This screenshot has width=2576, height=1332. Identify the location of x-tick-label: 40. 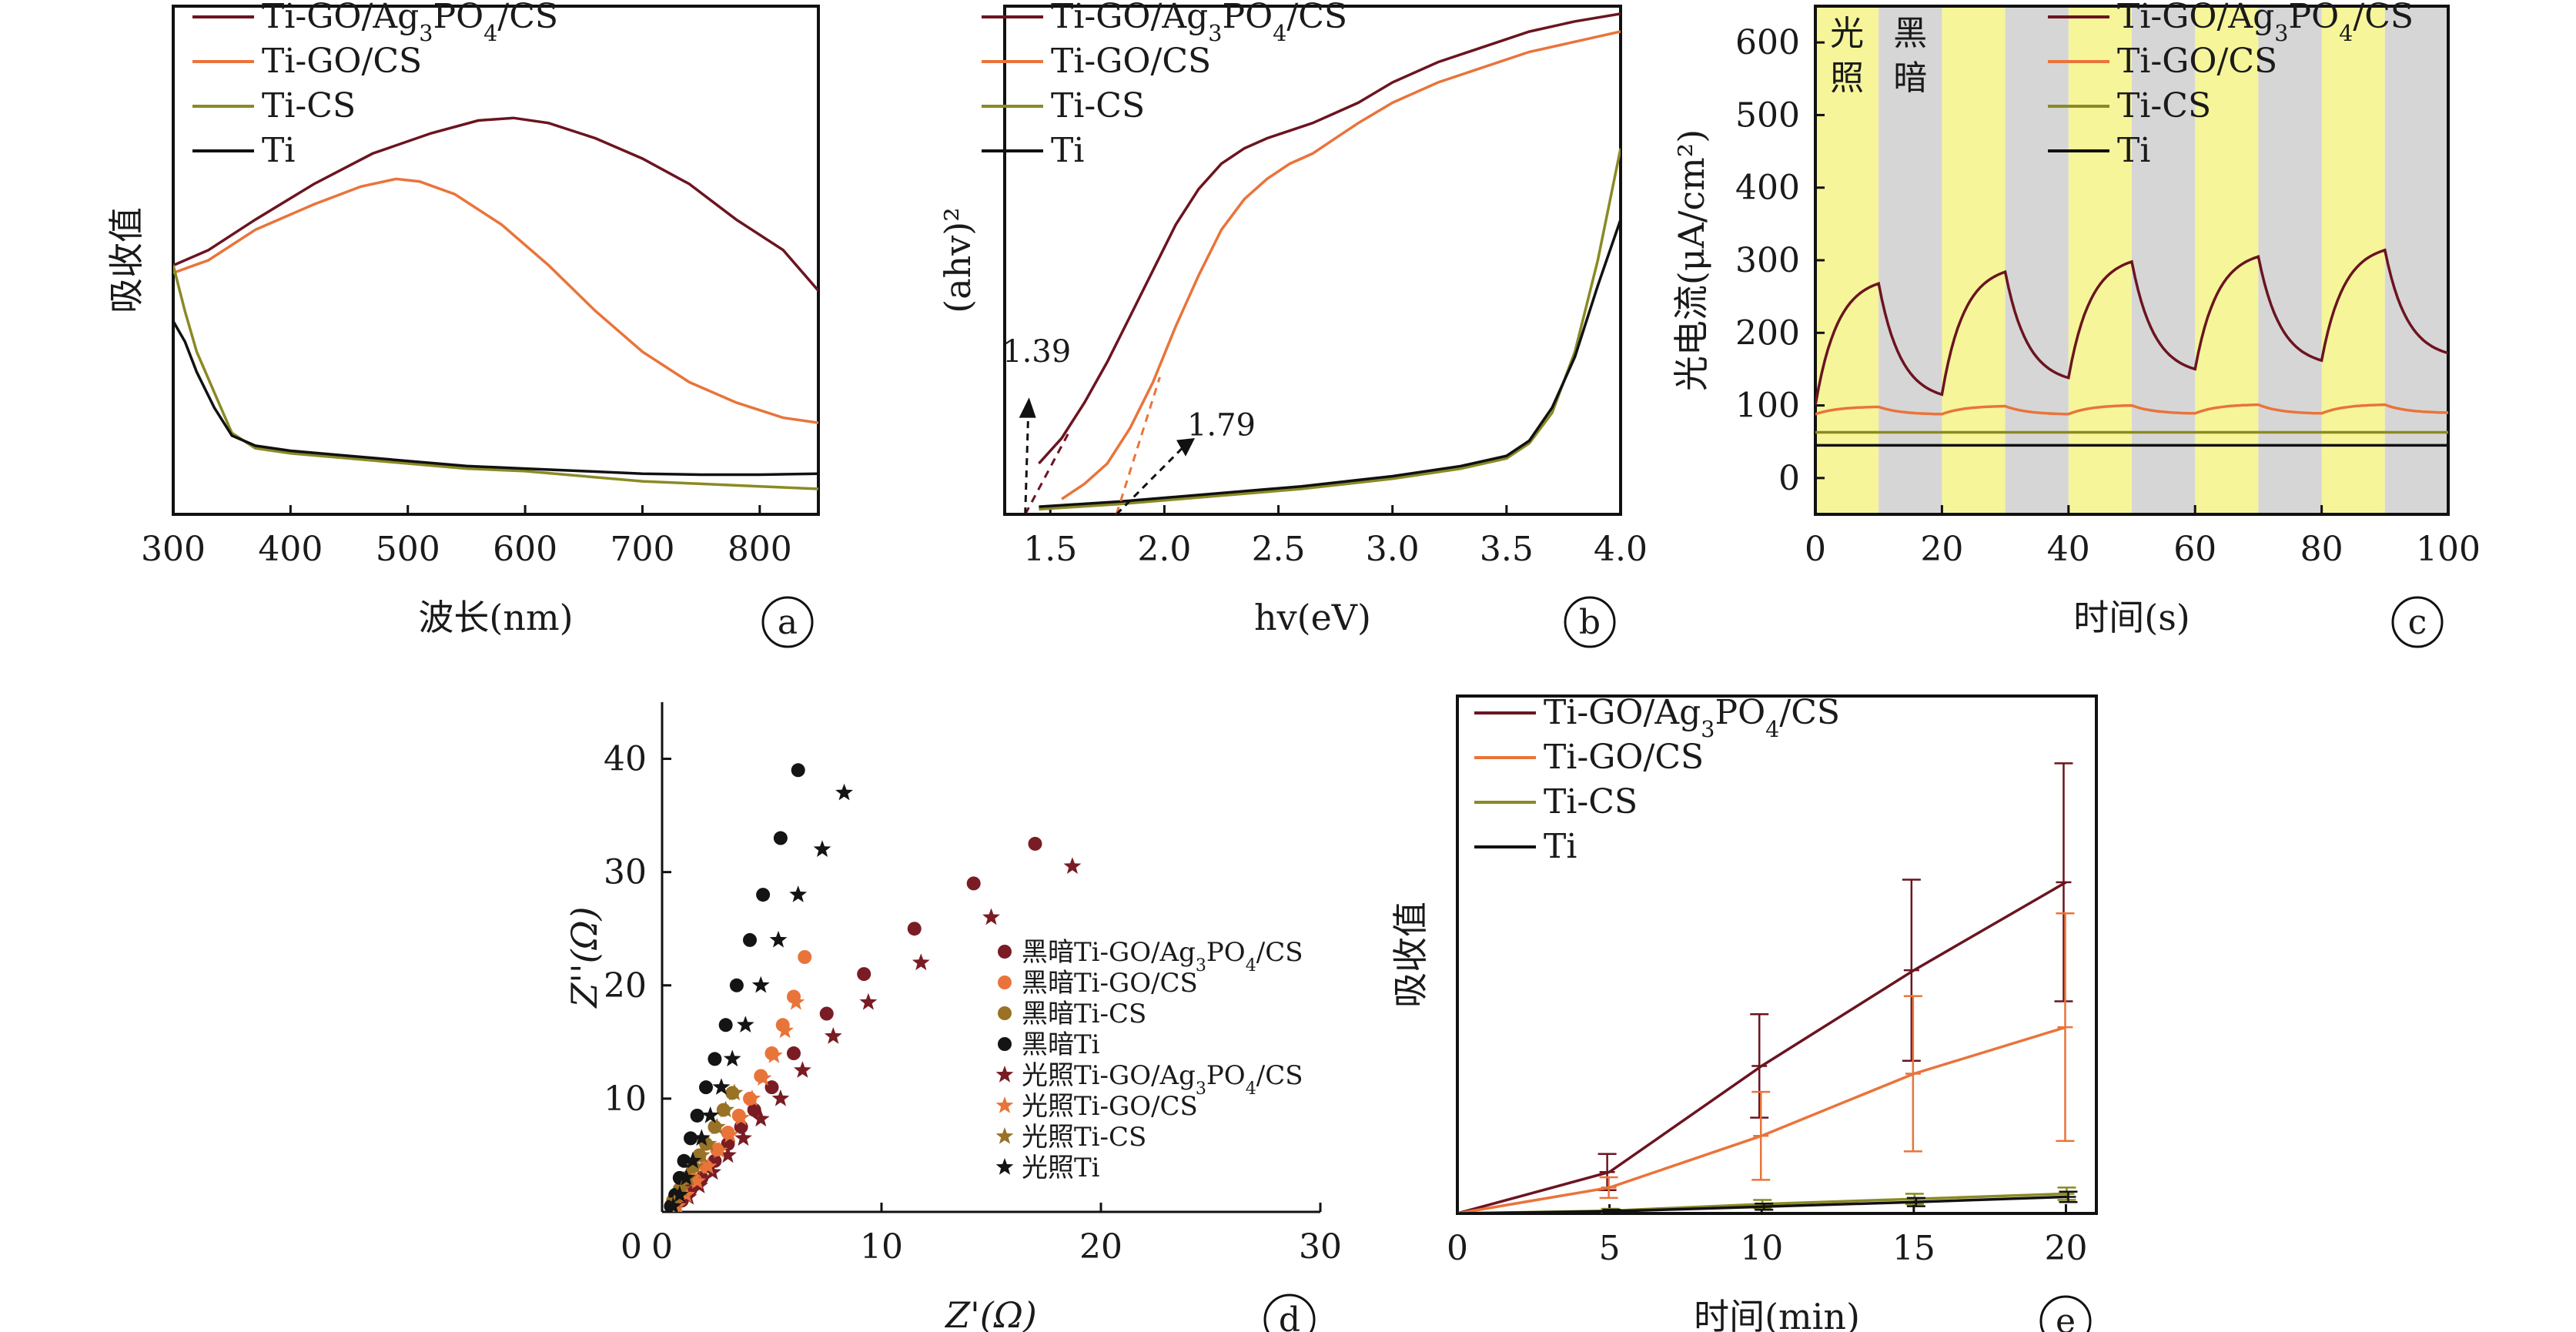
(2069, 549).